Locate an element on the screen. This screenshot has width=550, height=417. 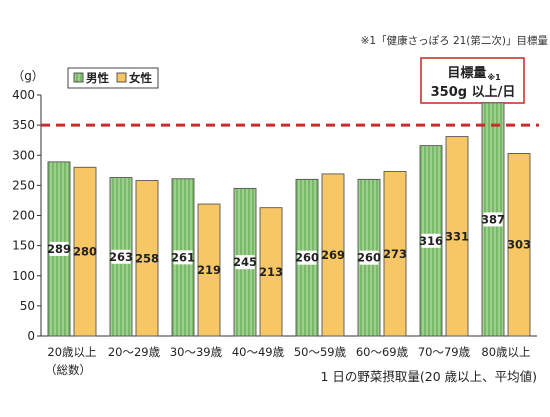
x-category-label: 60～69歳 is located at coordinates (382, 352).